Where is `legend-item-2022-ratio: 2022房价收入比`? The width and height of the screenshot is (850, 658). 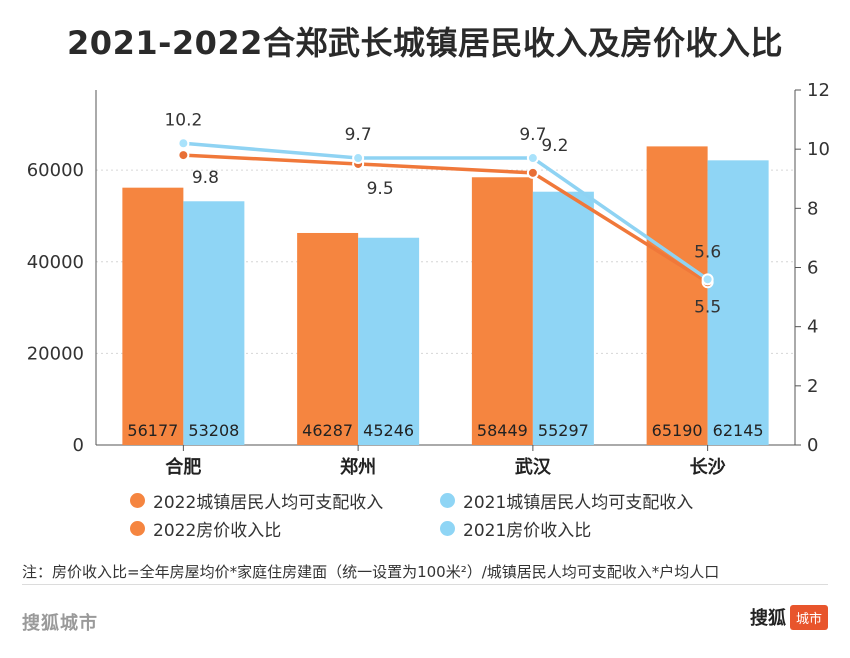
legend-item-2022-ratio: 2022房价收入比 is located at coordinates (205, 528).